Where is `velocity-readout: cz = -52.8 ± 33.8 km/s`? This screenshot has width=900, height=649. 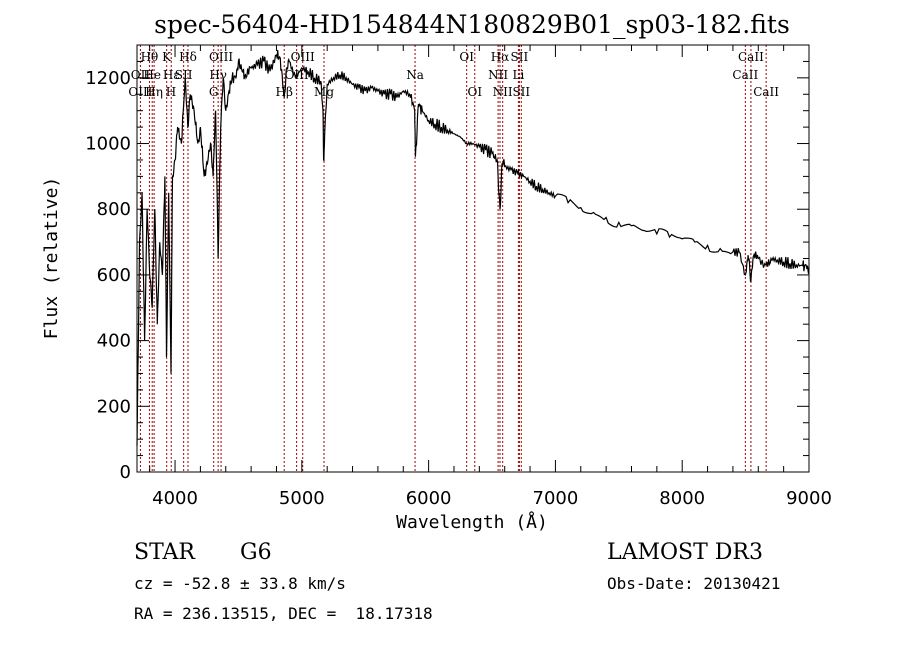
velocity-readout: cz = -52.8 ± 33.8 km/s is located at coordinates (240, 583).